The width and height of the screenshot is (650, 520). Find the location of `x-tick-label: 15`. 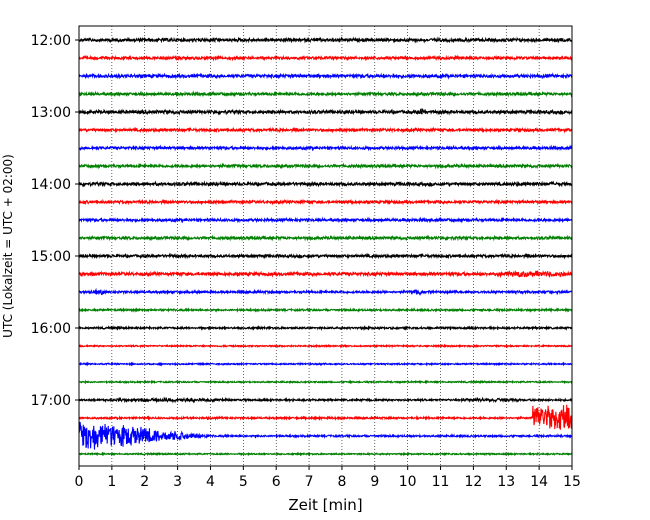

x-tick-label: 15 is located at coordinates (572, 482).